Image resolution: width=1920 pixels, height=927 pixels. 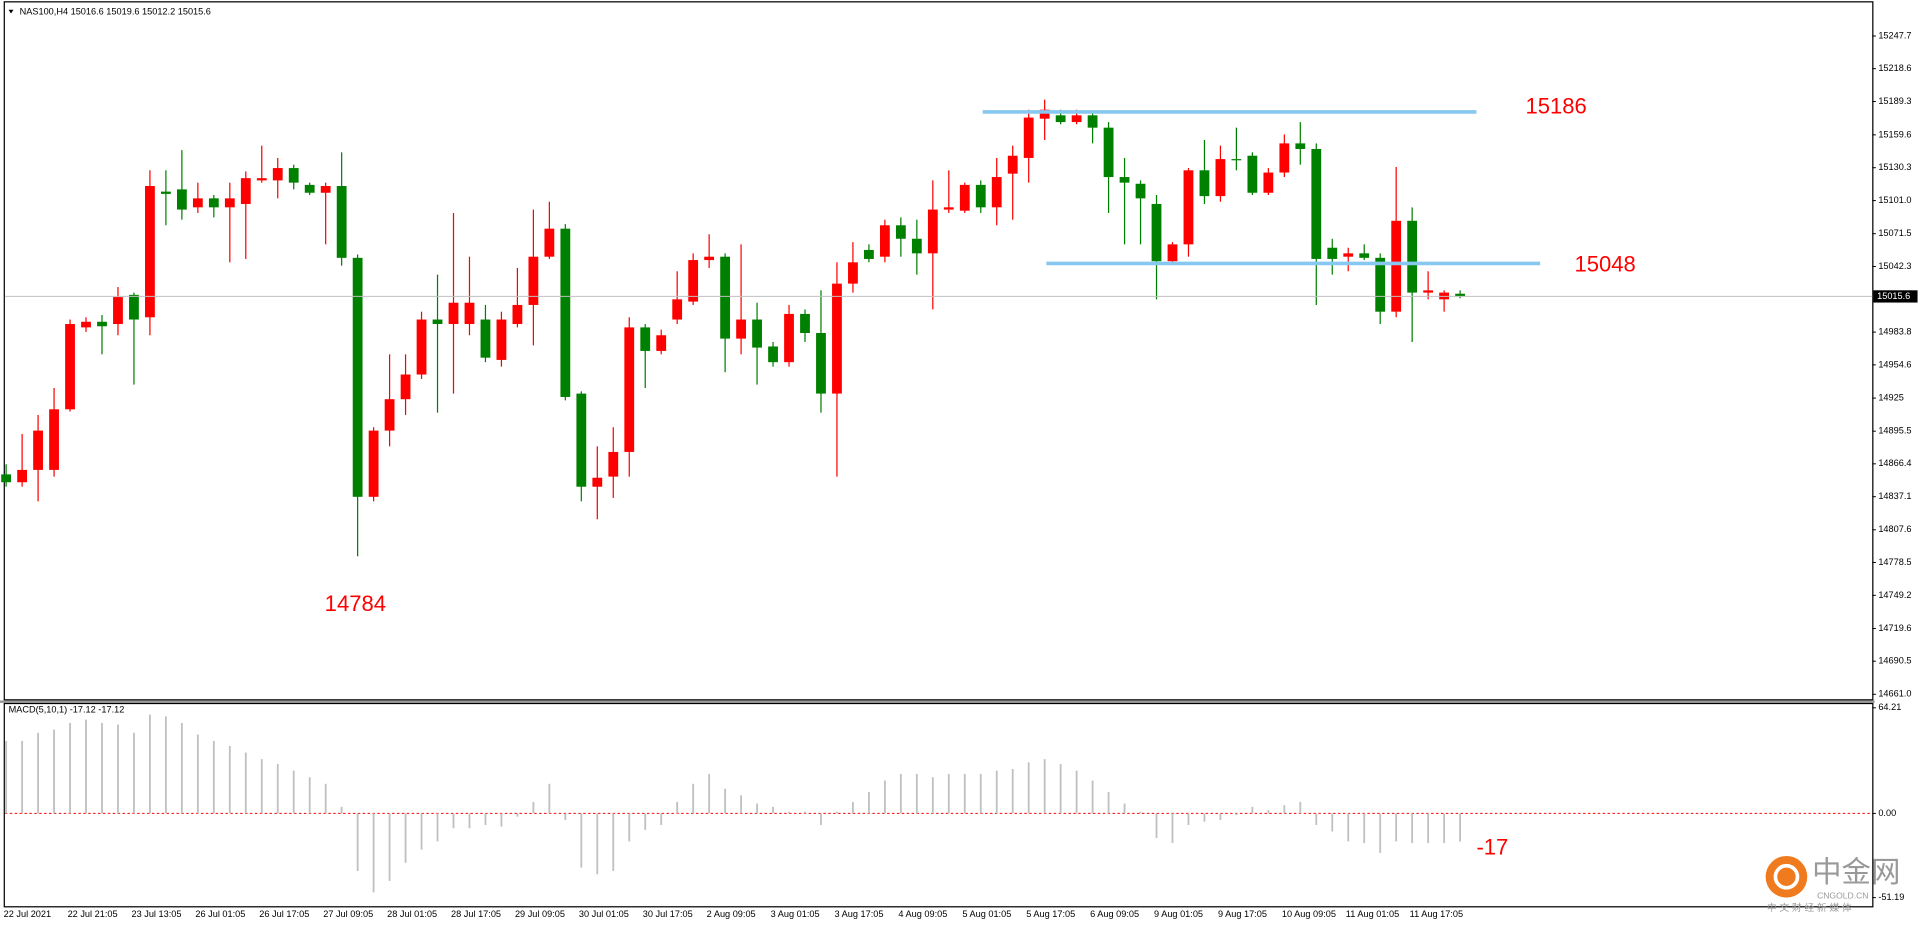 I want to click on y-tick-label: 15218.6, so click(x=1894, y=68).